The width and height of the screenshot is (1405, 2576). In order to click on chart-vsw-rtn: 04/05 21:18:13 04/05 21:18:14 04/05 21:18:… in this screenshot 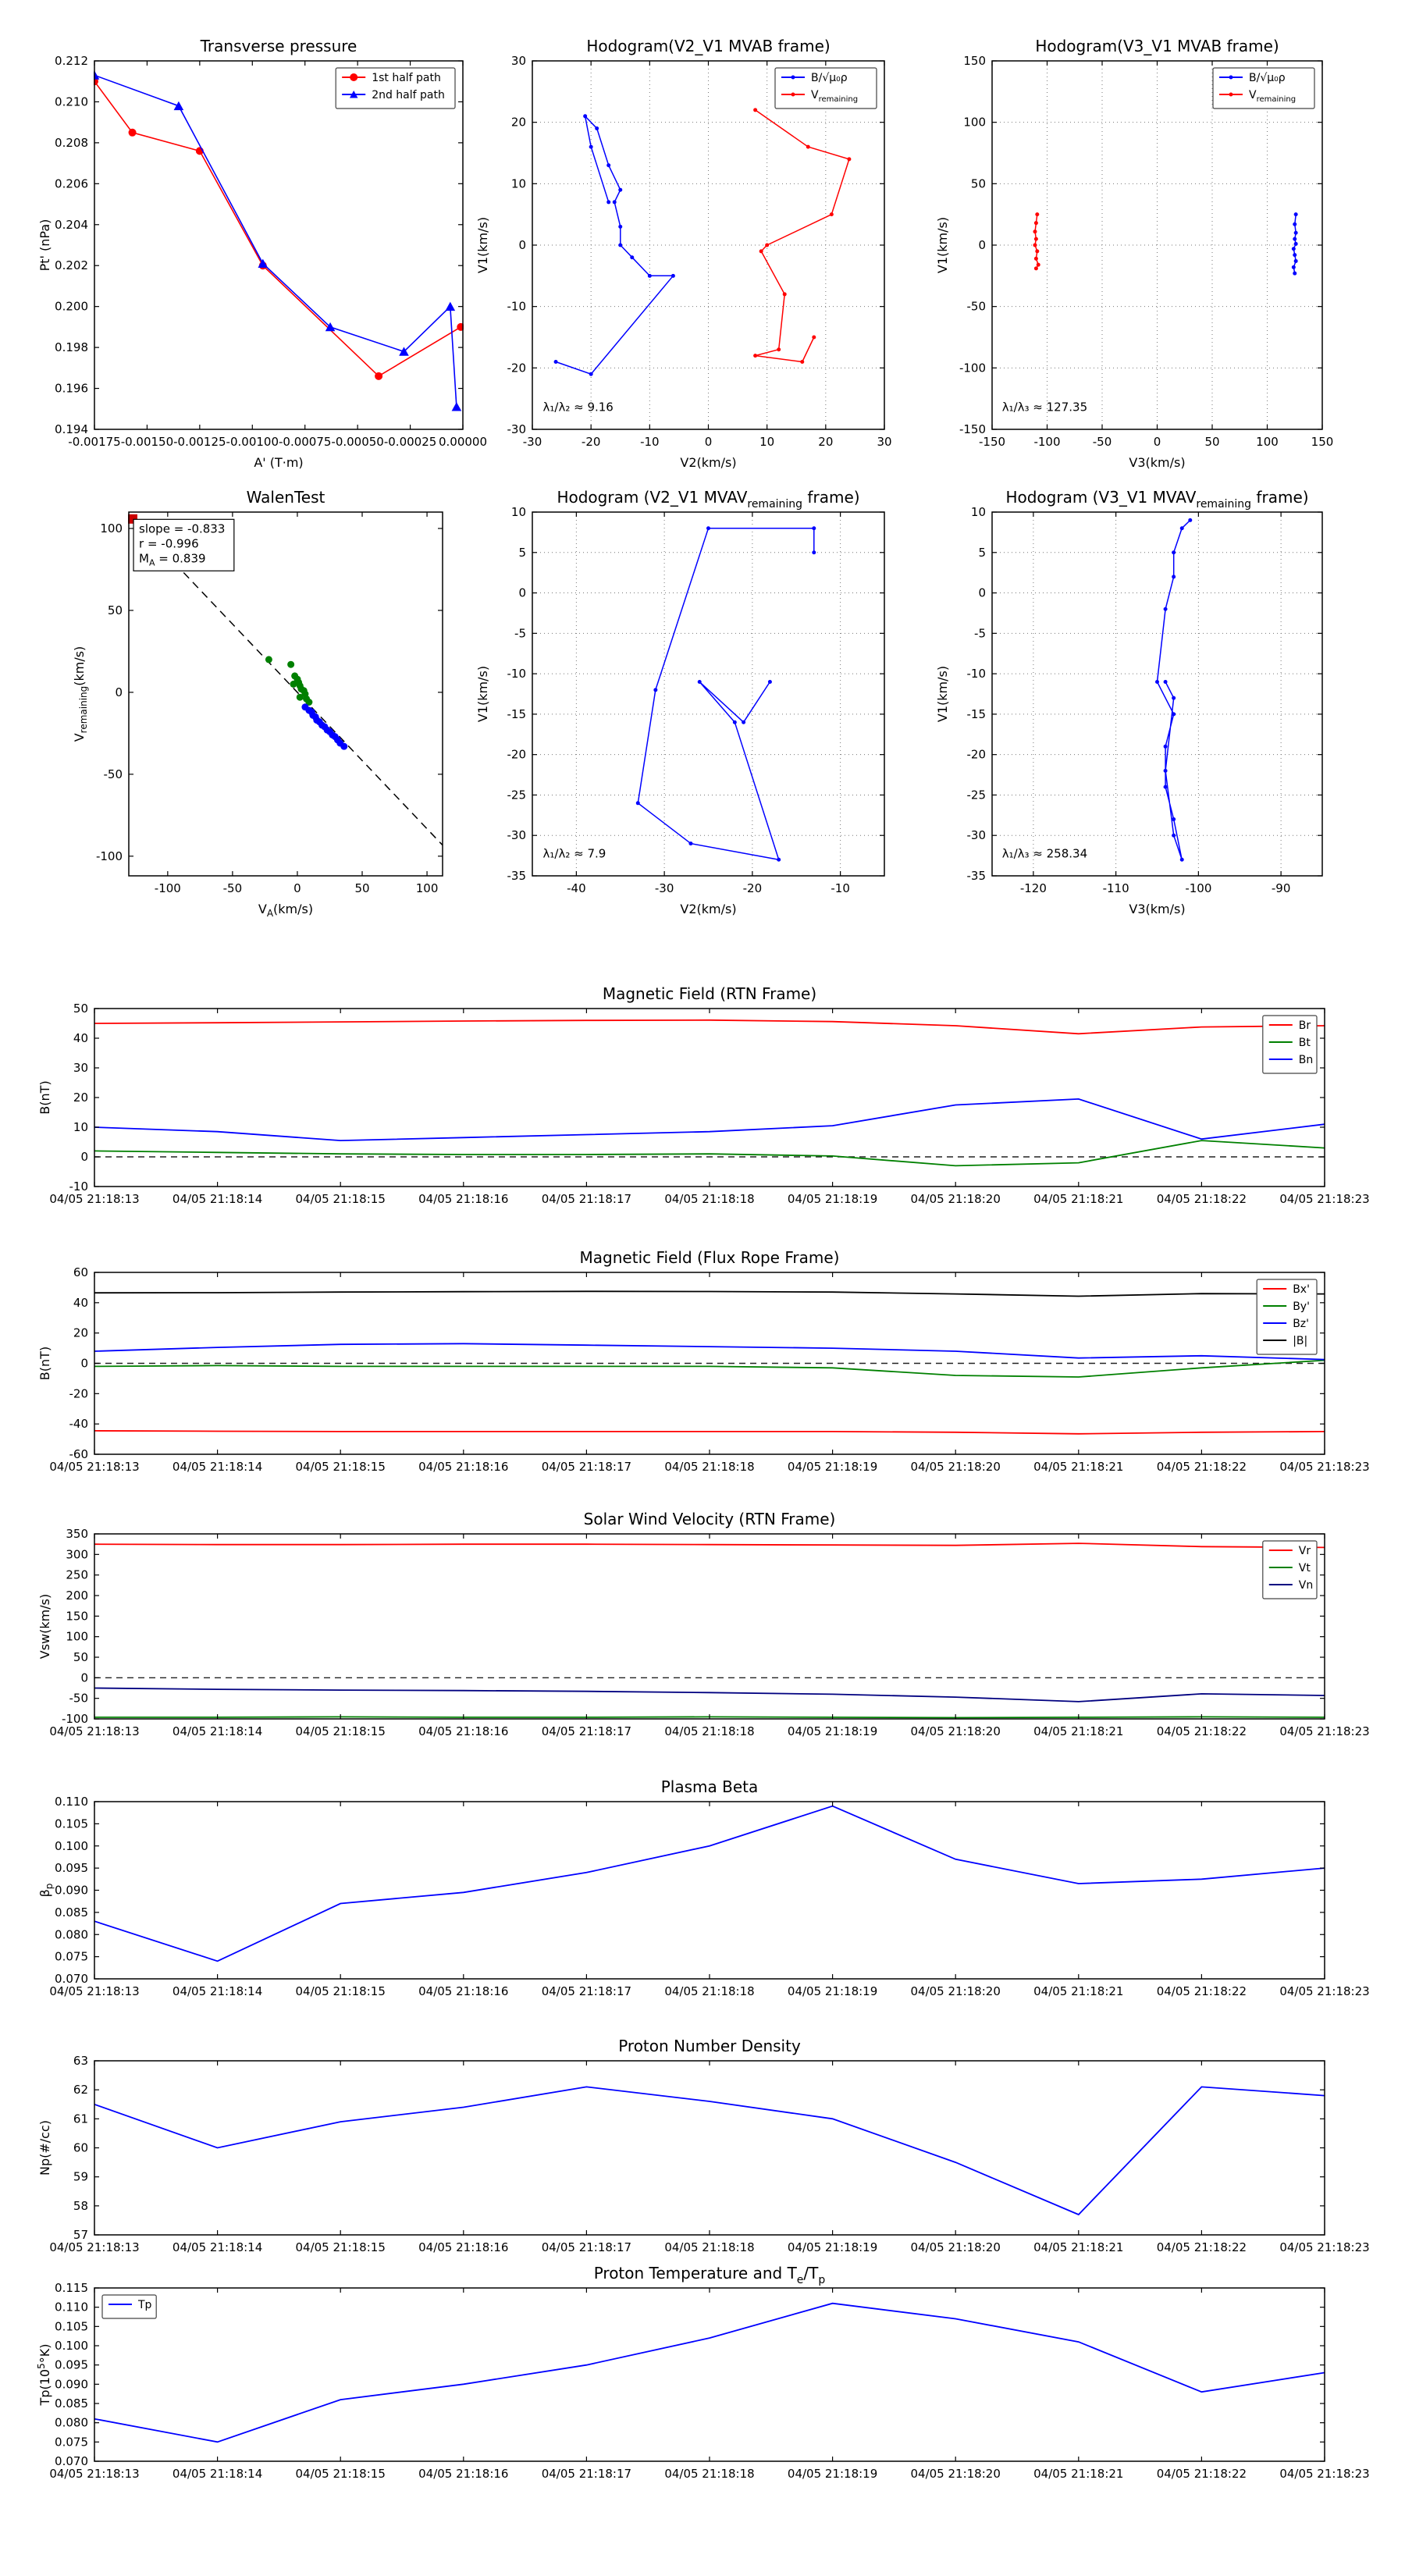, I will do `click(704, 1624)`.